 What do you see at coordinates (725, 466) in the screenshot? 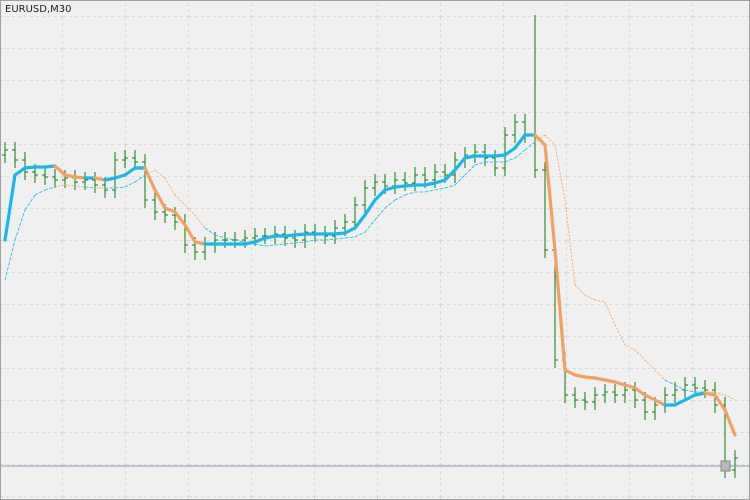
I see `price-marker` at bounding box center [725, 466].